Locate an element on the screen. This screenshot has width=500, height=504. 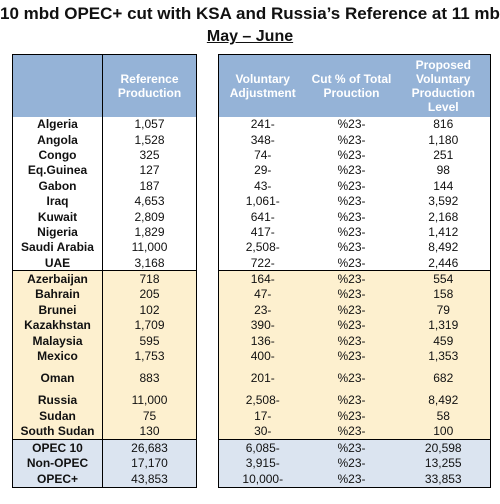
table-row: 241- %23- 816 is located at coordinates (354, 124).